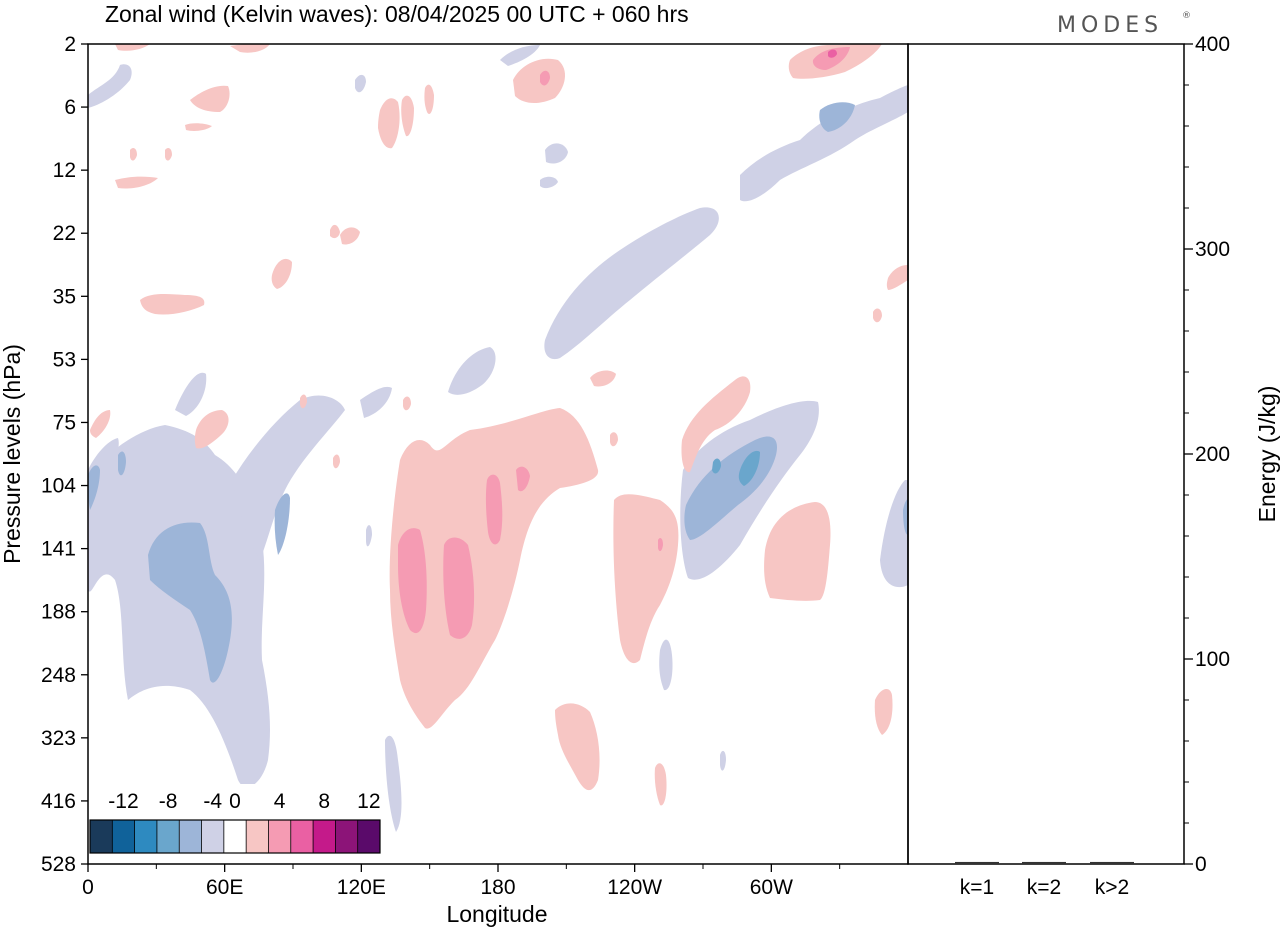 The image size is (1280, 930). Describe the element at coordinates (1110, 25) in the screenshot. I see `brand-logo: MODES` at that location.